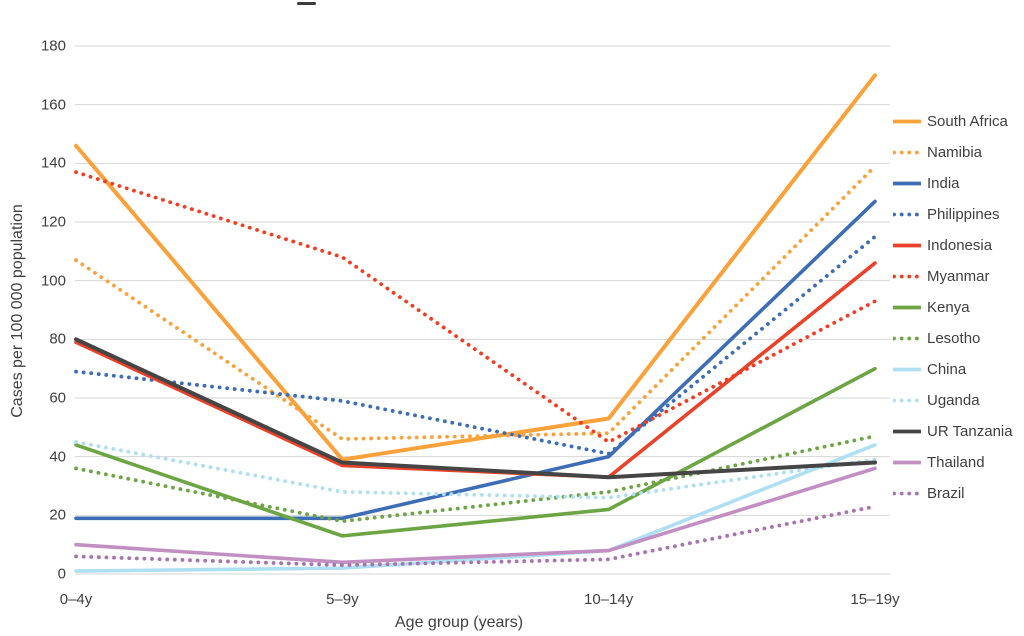  What do you see at coordinates (963, 214) in the screenshot?
I see `legend-label: Philippines` at bounding box center [963, 214].